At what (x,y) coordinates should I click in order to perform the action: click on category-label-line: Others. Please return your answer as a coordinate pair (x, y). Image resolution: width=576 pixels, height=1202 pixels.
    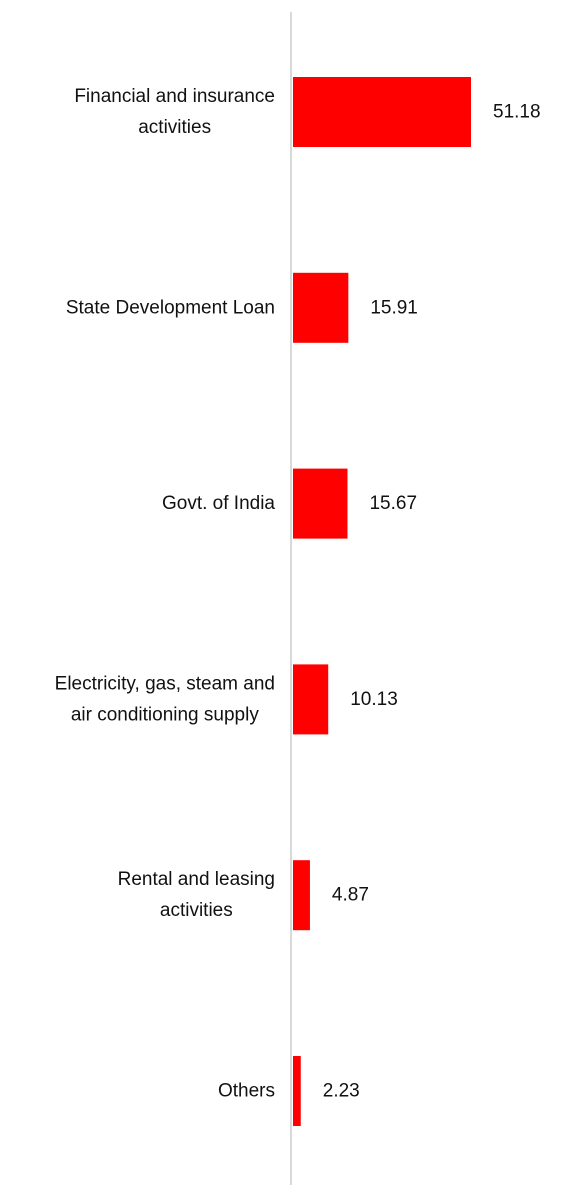
    Looking at the image, I should click on (246, 1091).